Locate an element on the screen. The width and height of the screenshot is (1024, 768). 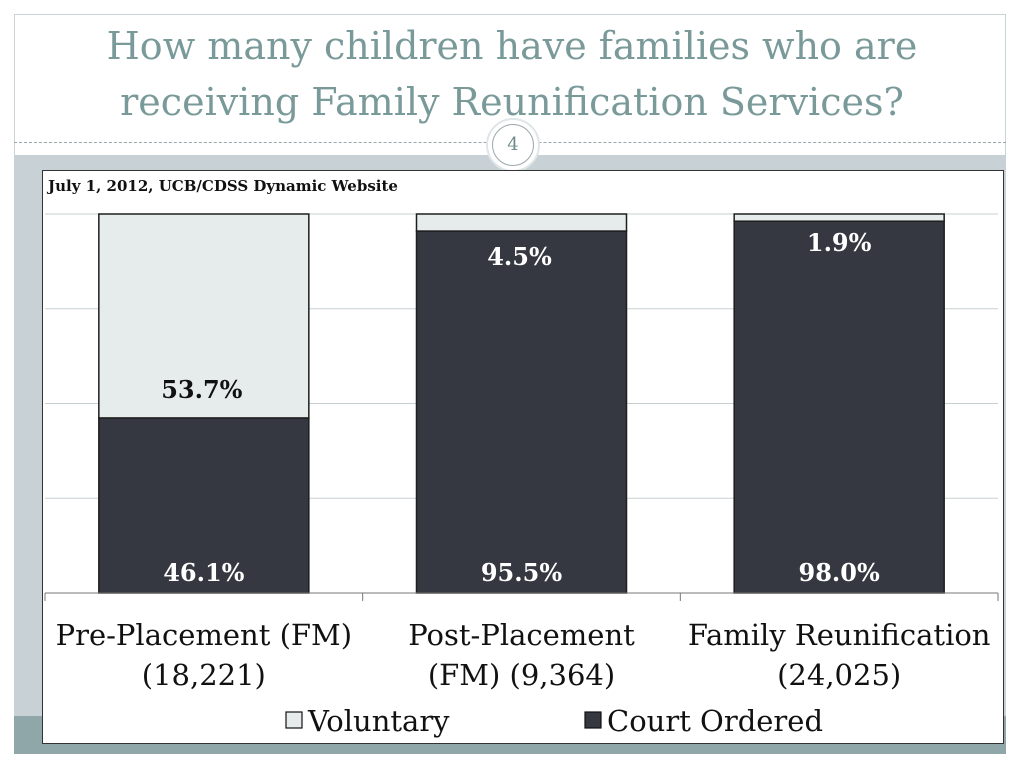
page-number-badge: 4 is located at coordinates (513, 145).